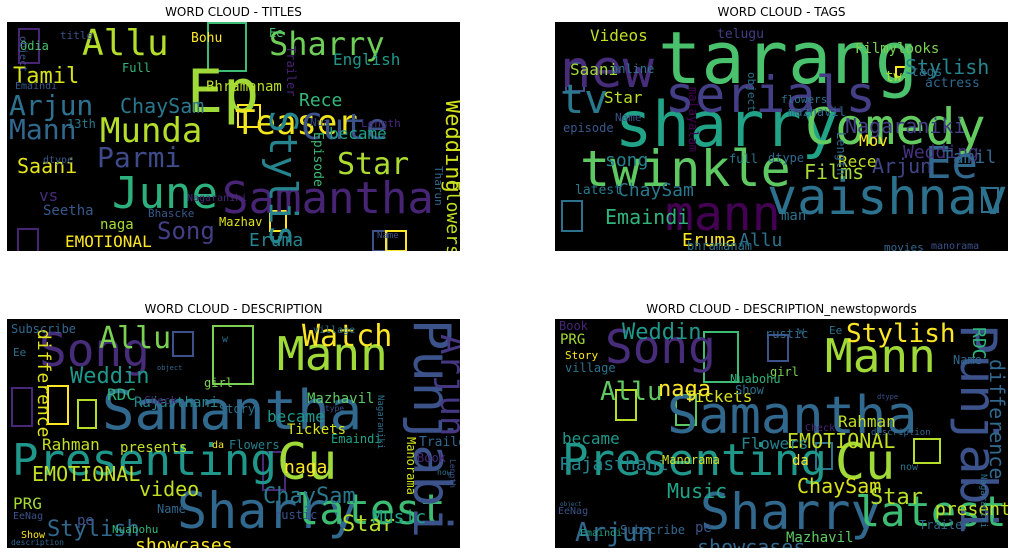  Describe the element at coordinates (151, 131) in the screenshot. I see `cloud-word: Munda` at that location.